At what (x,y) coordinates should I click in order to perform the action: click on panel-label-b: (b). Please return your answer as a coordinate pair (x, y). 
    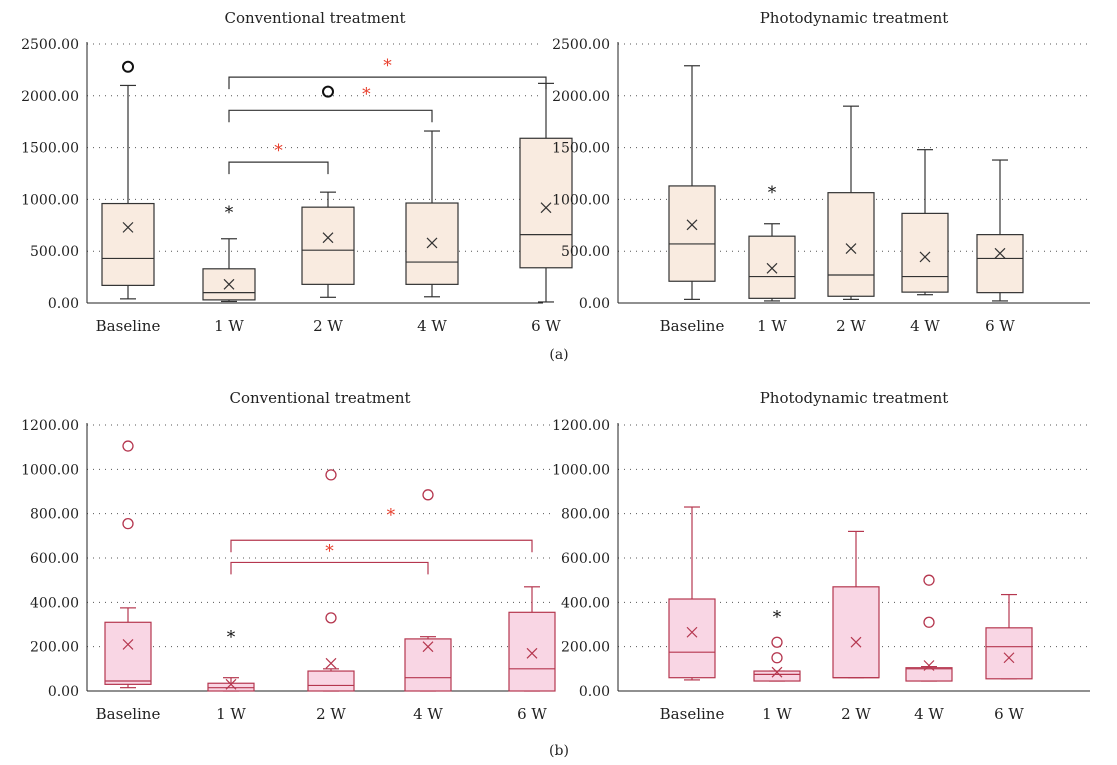
    Looking at the image, I should click on (559, 751).